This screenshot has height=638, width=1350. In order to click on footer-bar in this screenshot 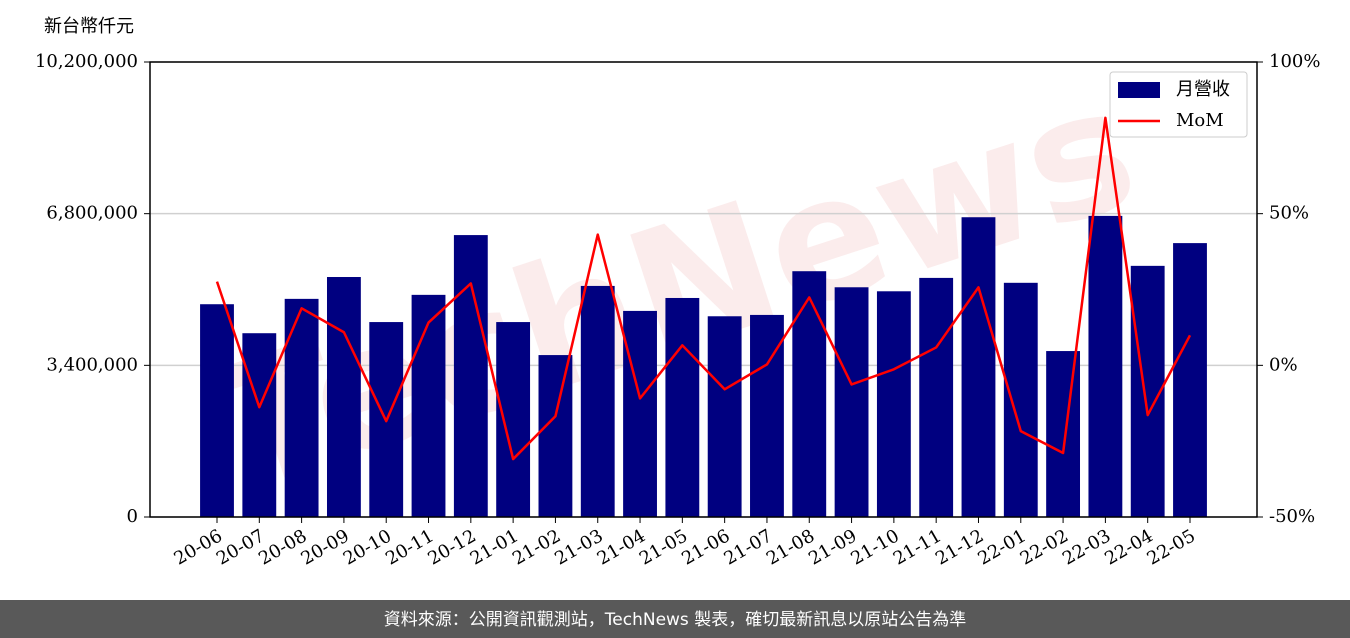, I will do `click(675, 619)`.